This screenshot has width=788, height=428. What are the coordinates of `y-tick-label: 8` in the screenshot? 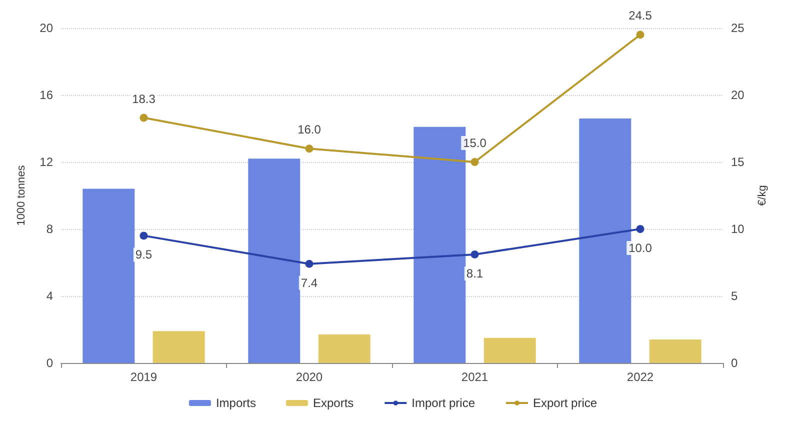 It's located at (50, 229).